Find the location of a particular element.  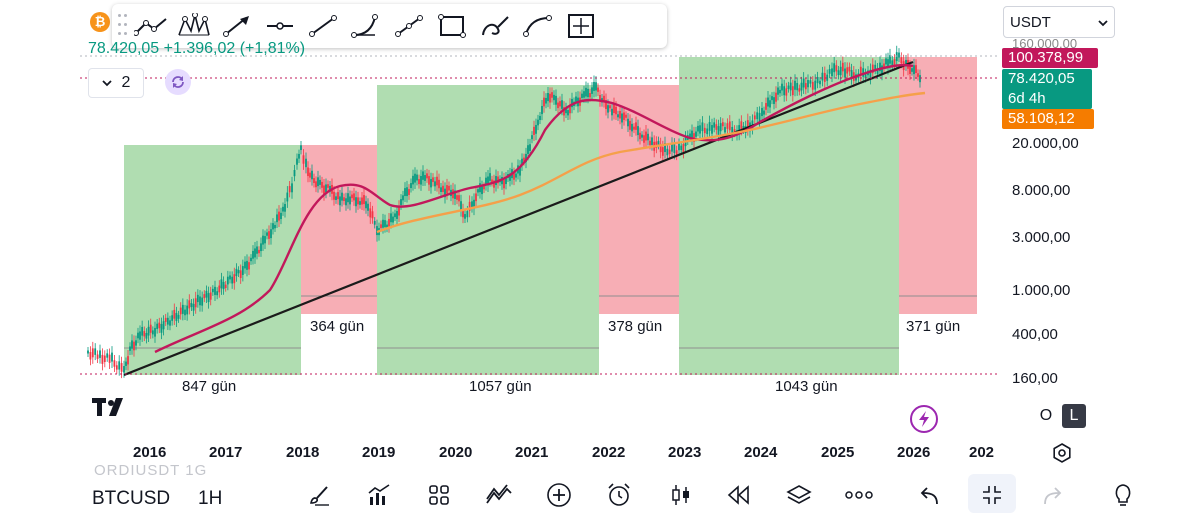

layers-icon is located at coordinates (799, 495).